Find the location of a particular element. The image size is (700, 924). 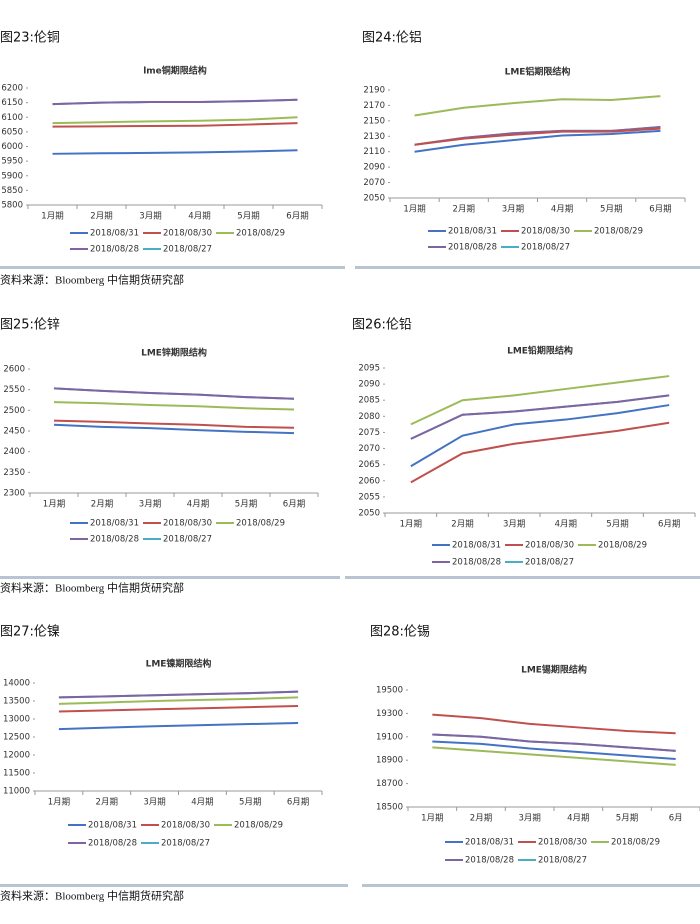

y-tick-label: 2130 is located at coordinates (374, 137).